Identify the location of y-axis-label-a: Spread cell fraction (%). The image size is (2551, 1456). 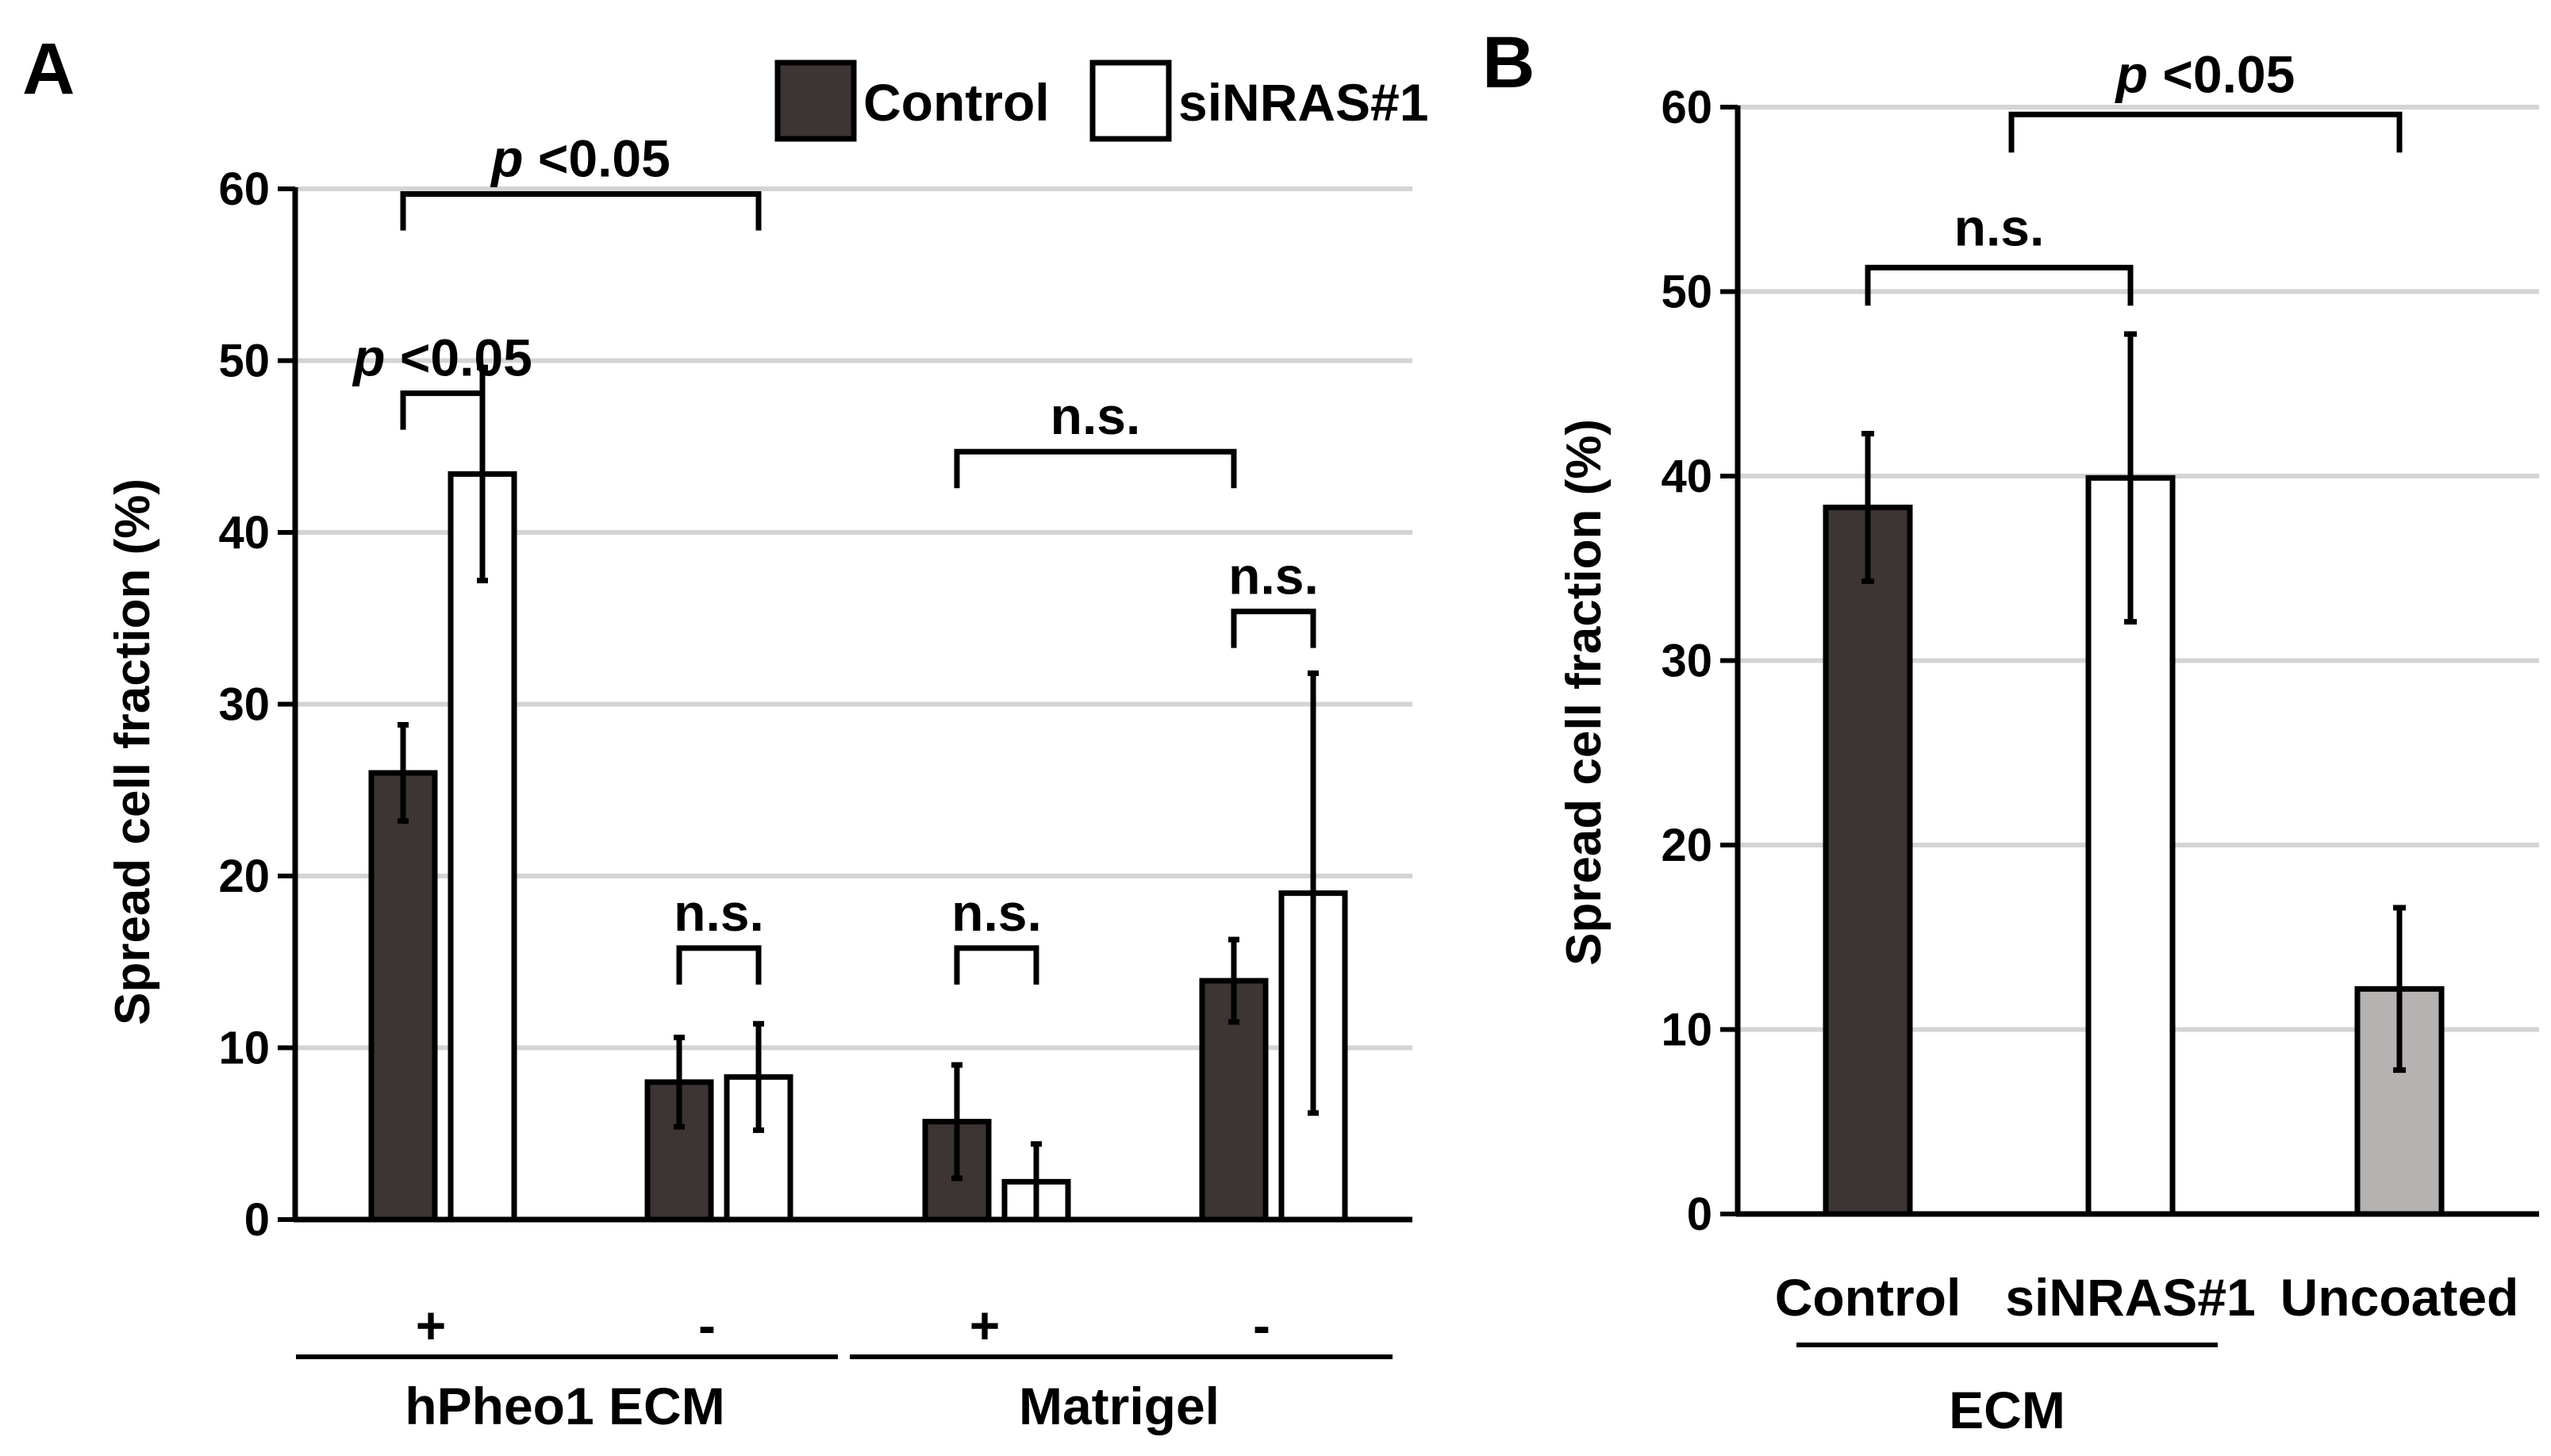
(133, 751).